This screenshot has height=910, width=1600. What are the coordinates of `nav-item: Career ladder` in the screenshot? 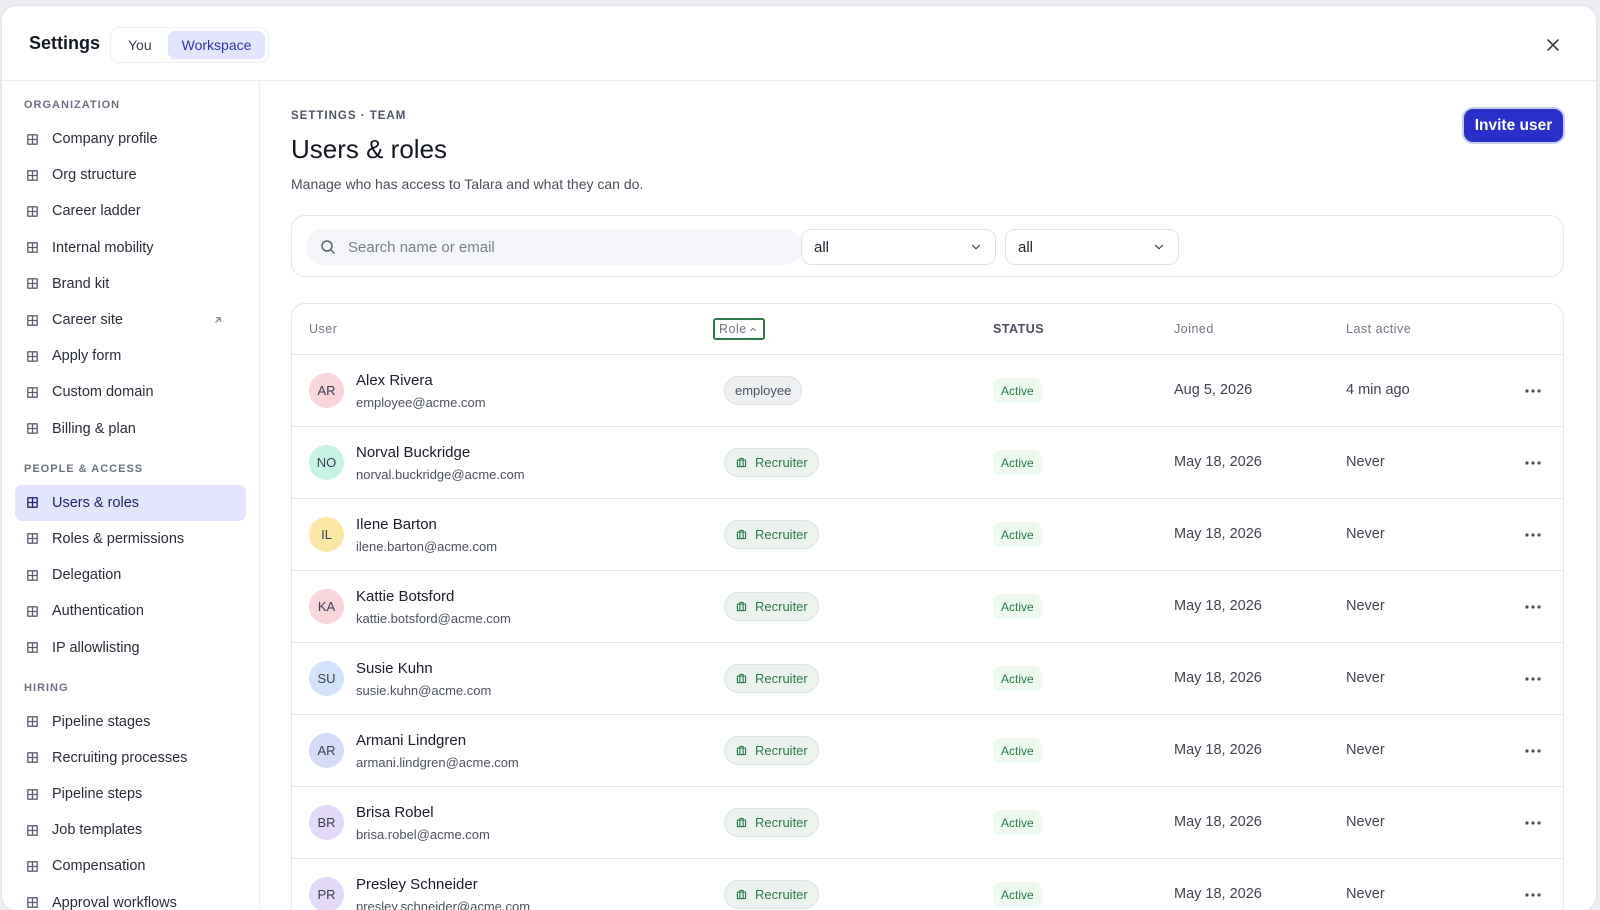 It's located at (130, 211).